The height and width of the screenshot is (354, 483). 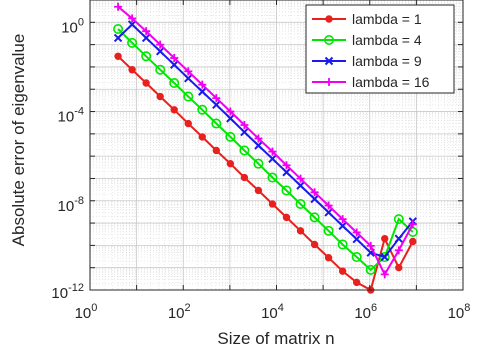 What do you see at coordinates (72, 26) in the screenshot?
I see `y-tick-label: 10⁰` at bounding box center [72, 26].